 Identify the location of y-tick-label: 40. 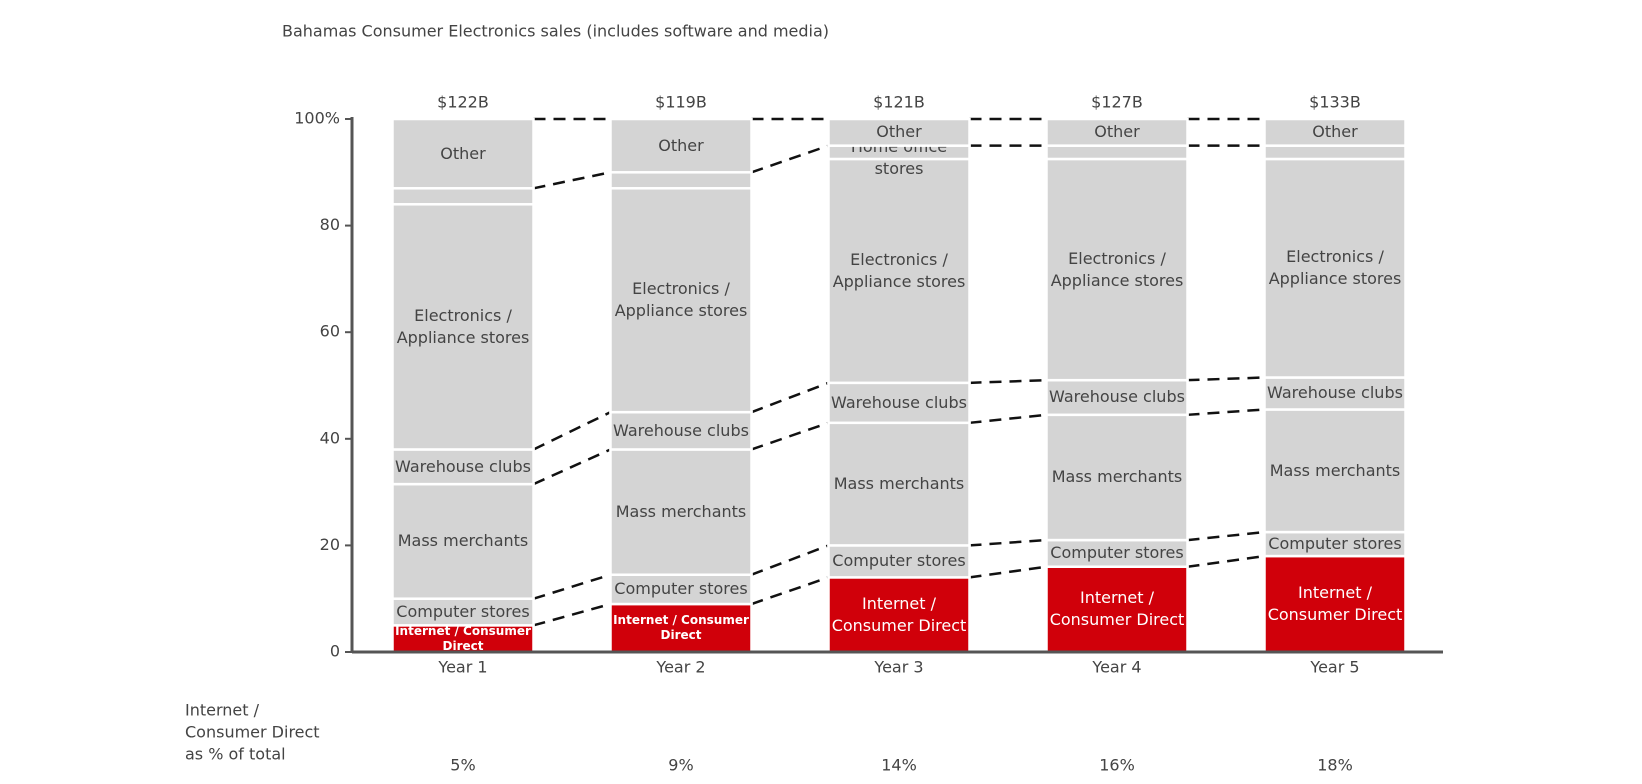
(330, 437).